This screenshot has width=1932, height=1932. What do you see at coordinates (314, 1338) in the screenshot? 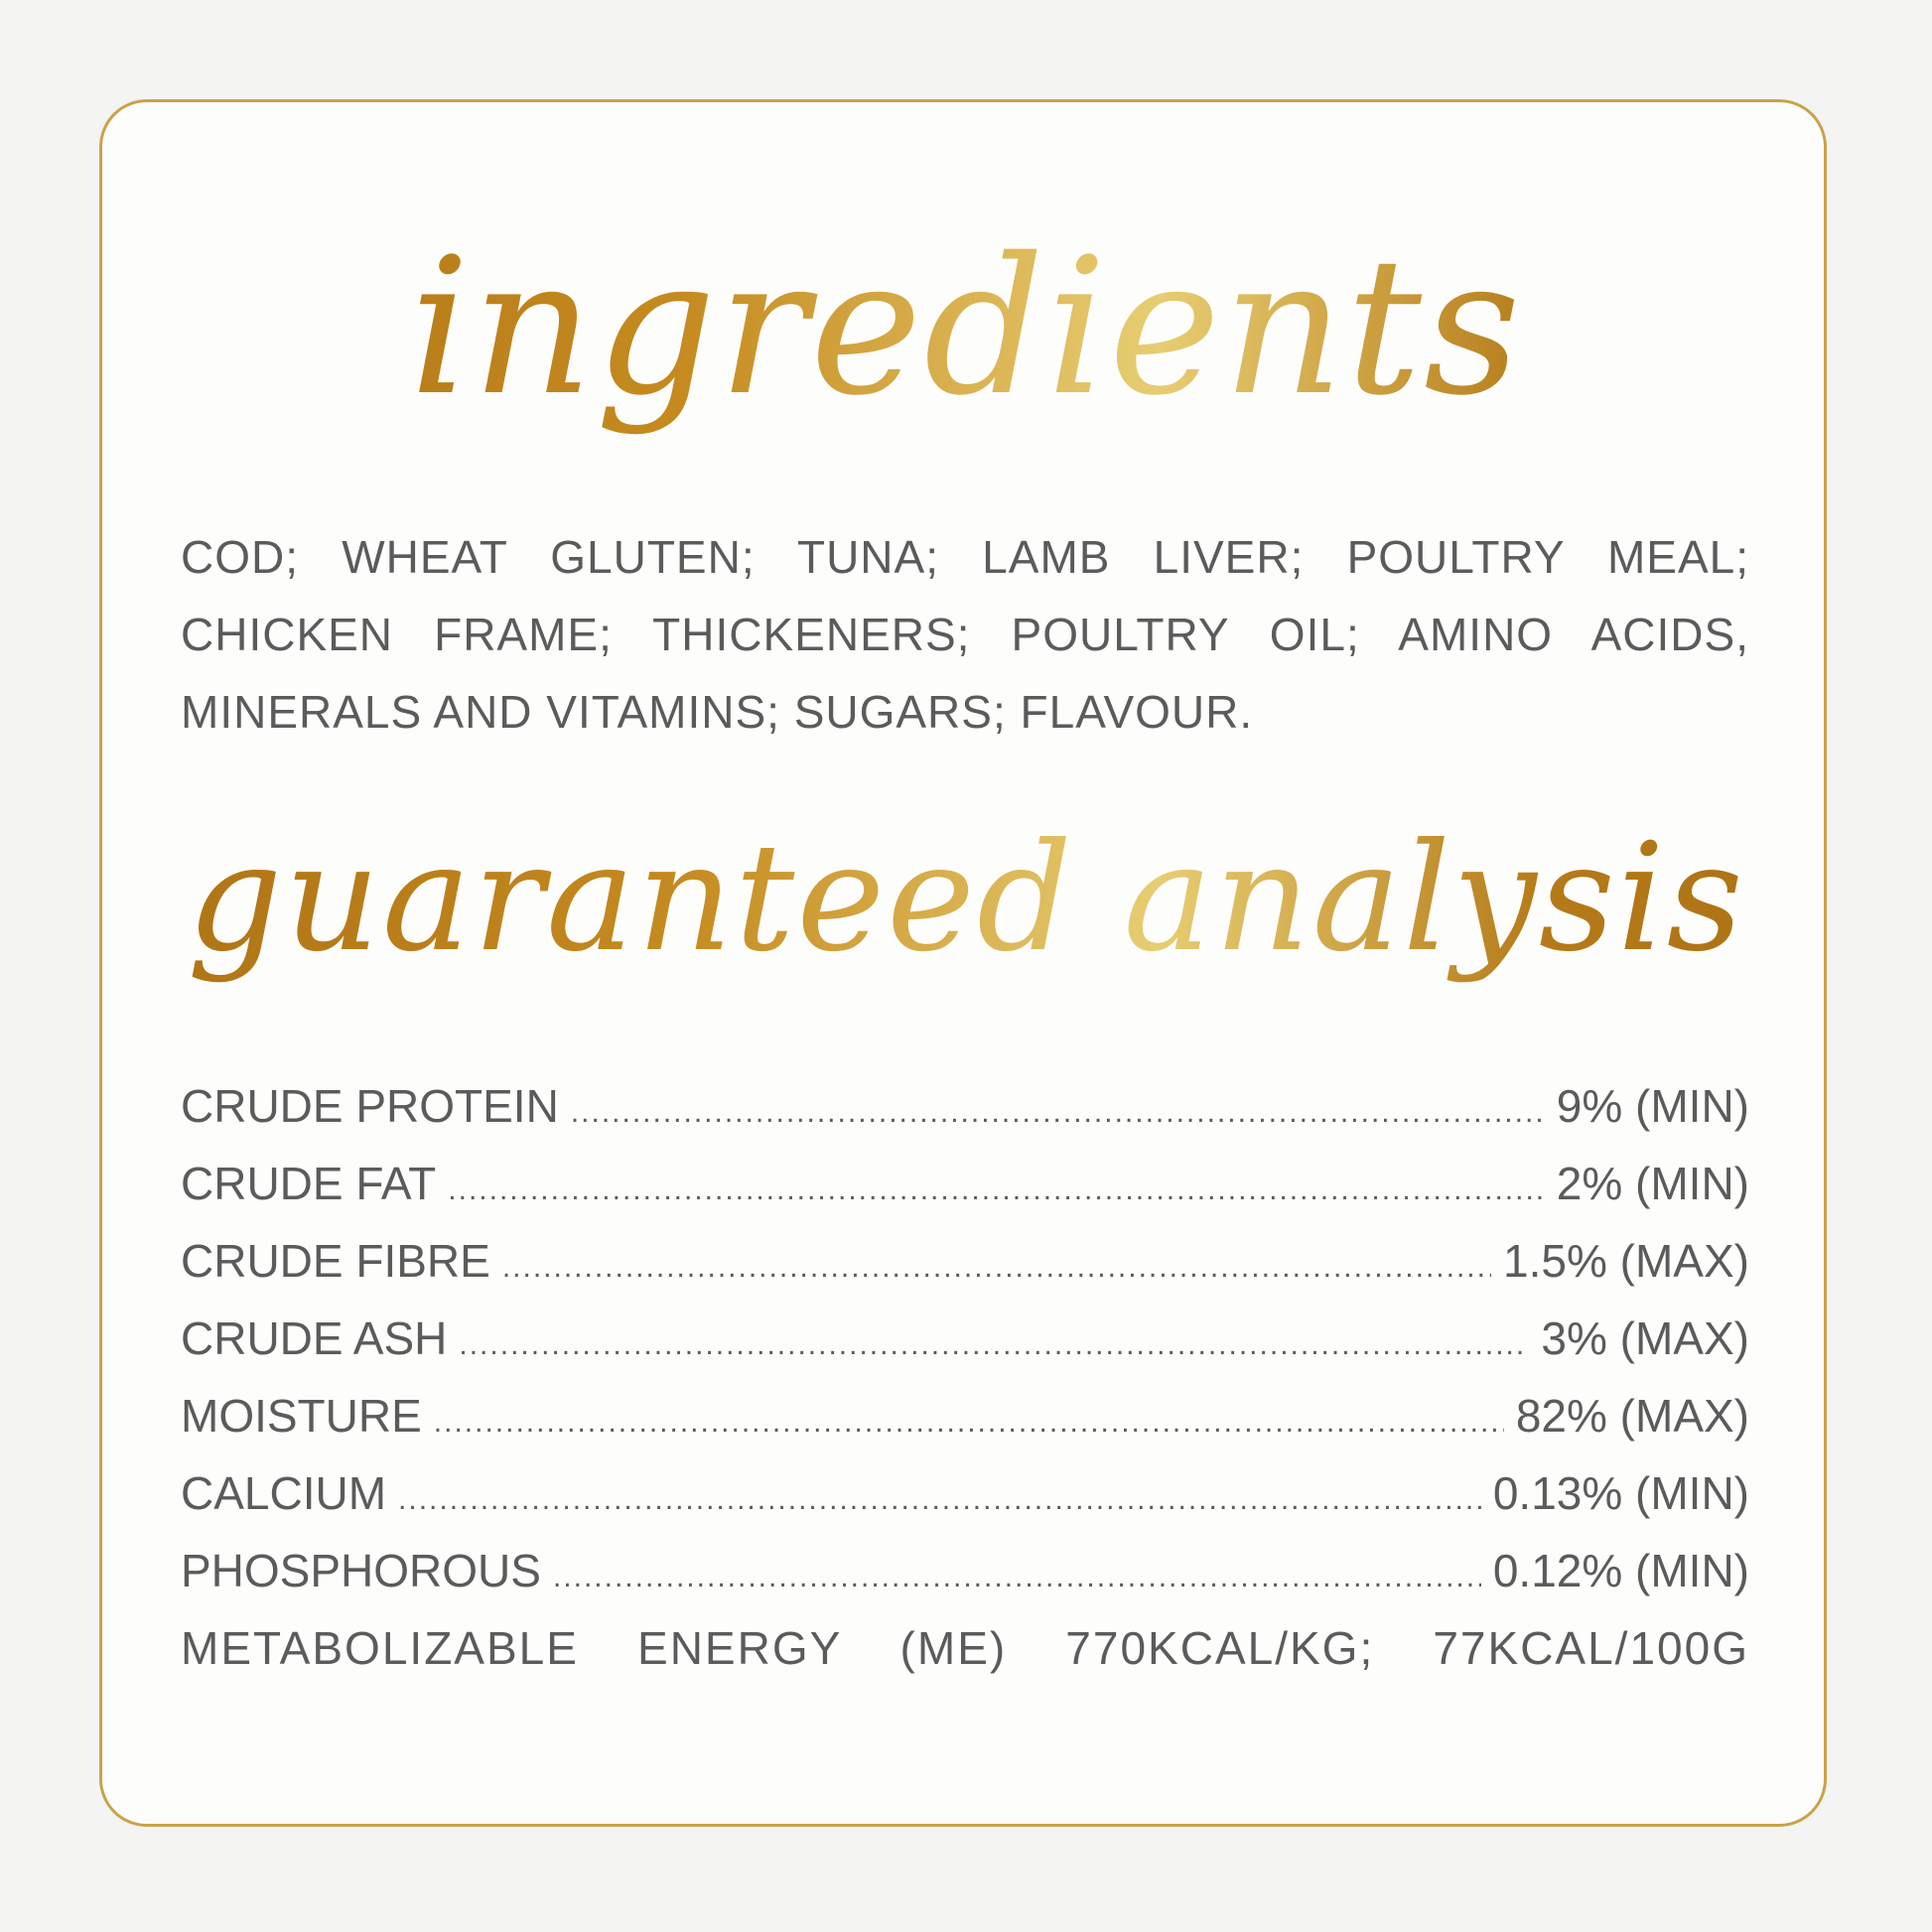
I see `row-label: CRUDE ASH` at bounding box center [314, 1338].